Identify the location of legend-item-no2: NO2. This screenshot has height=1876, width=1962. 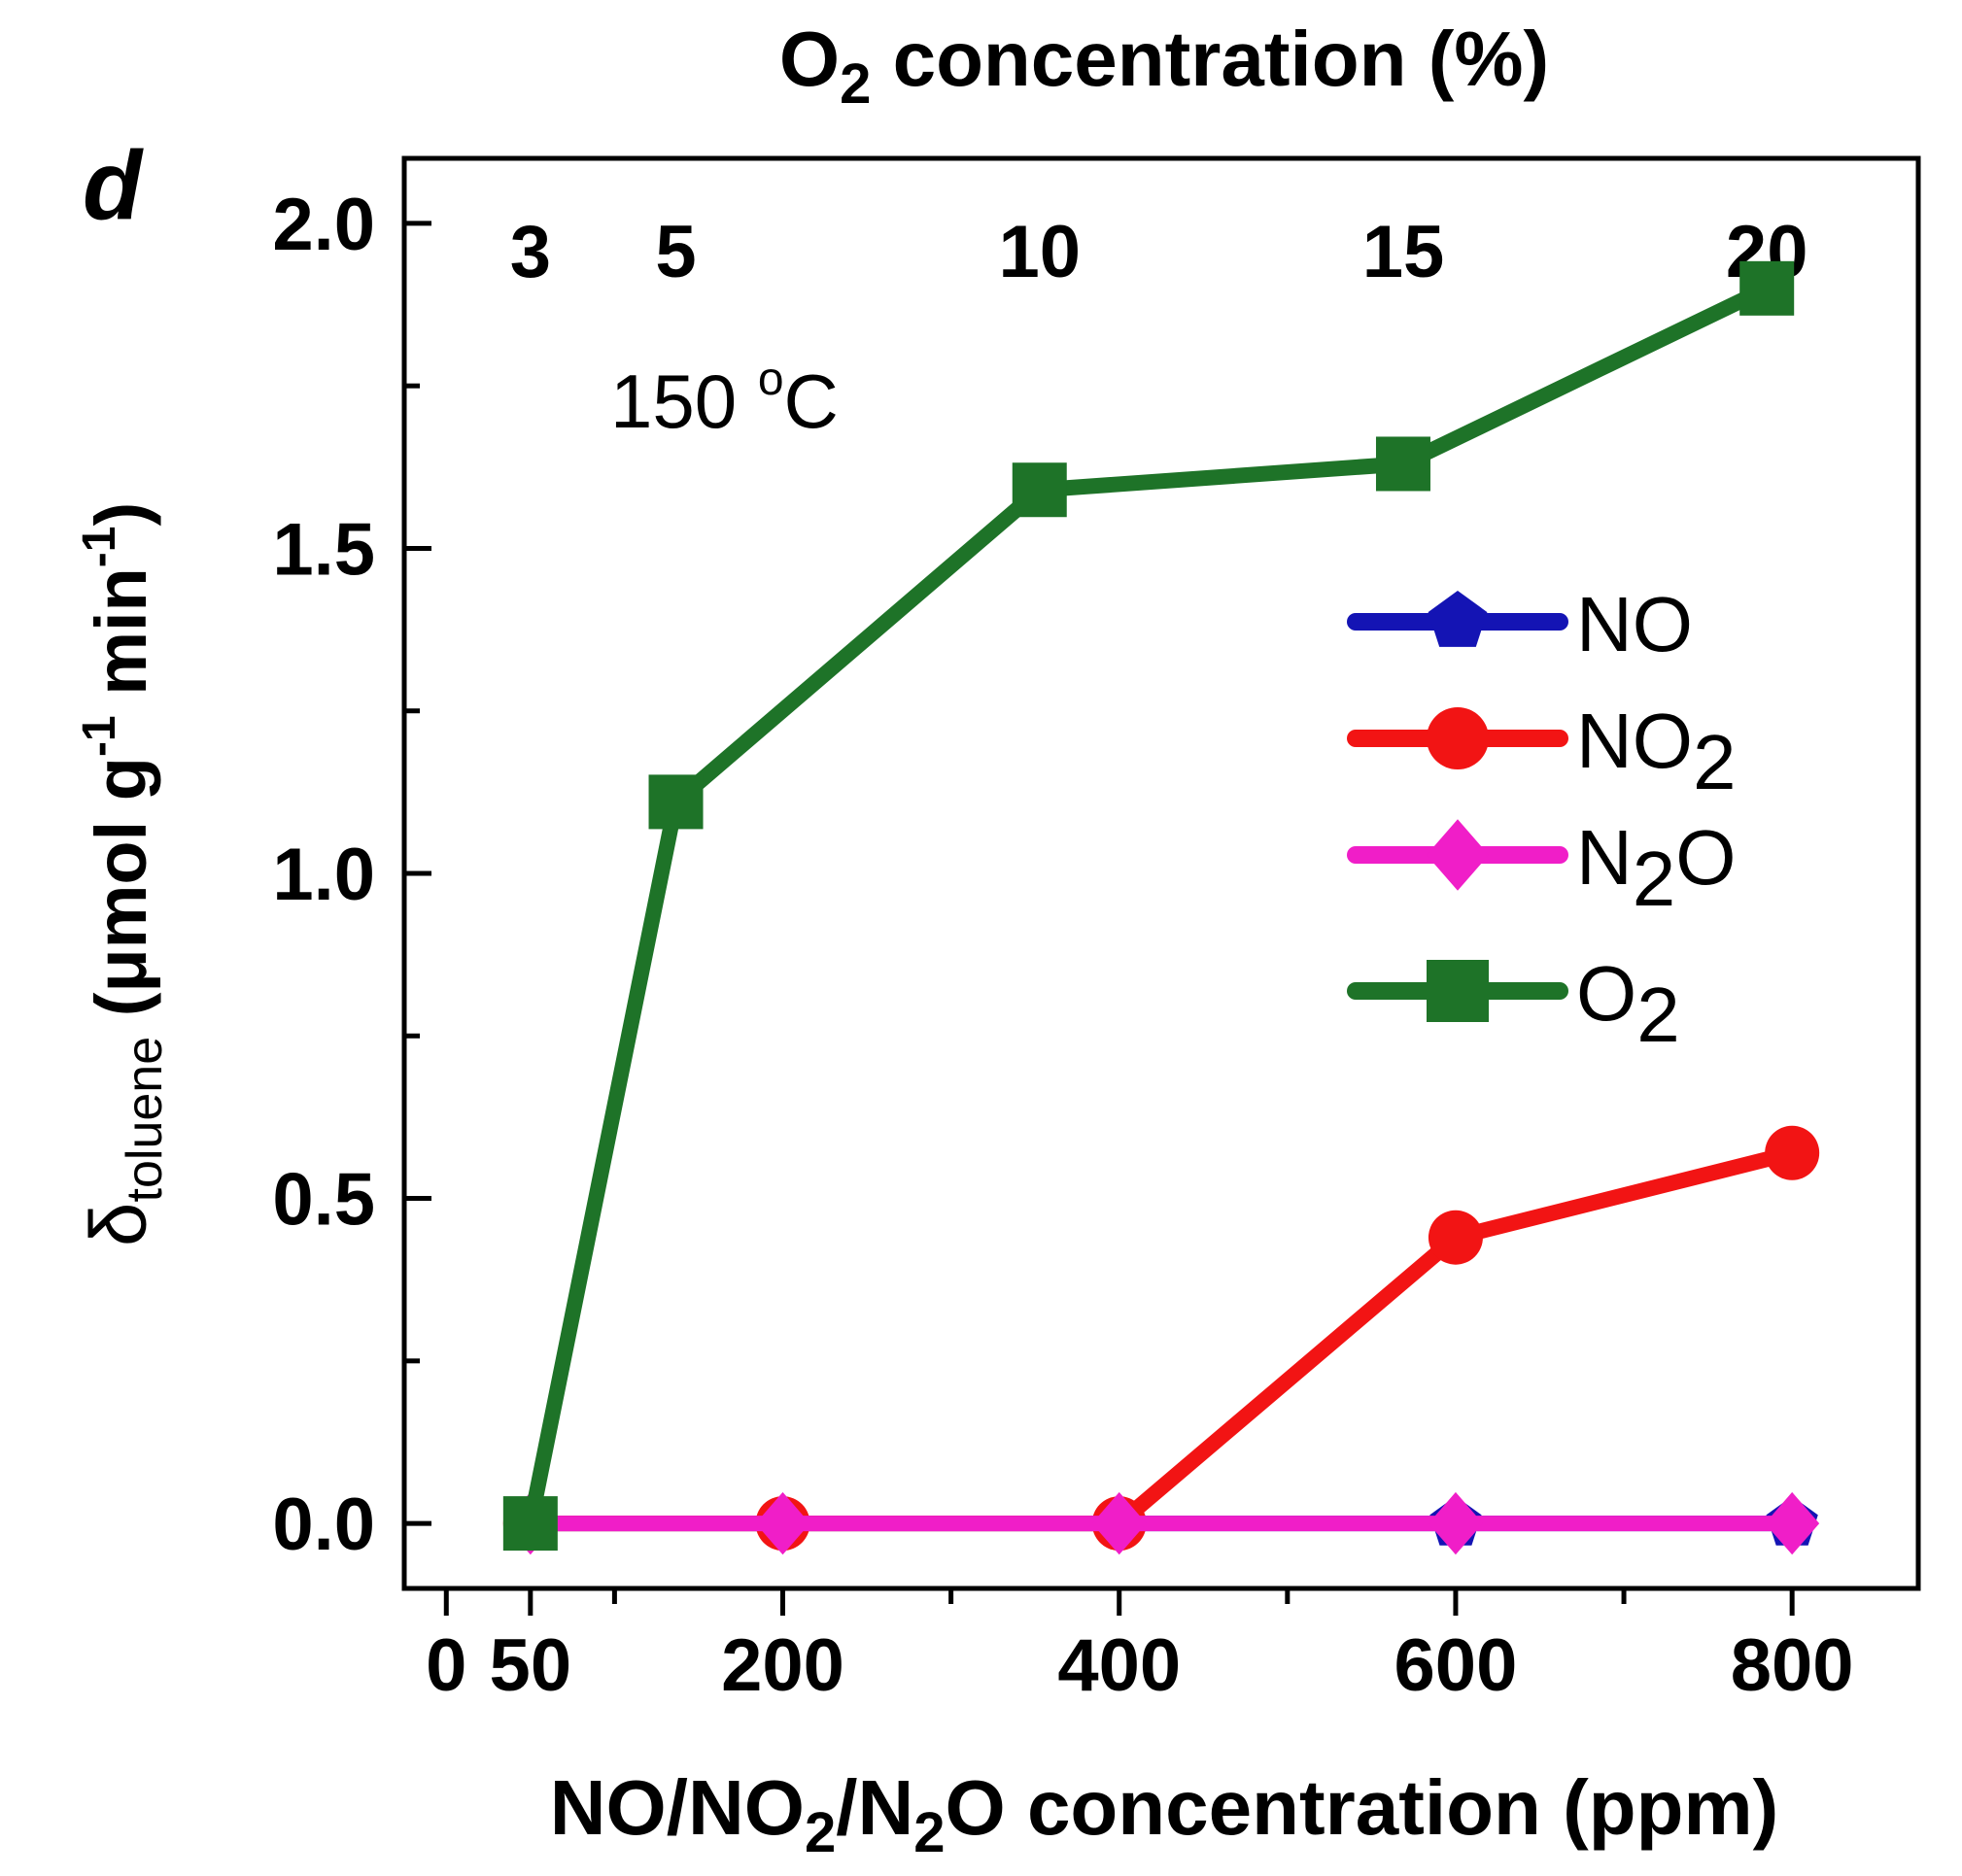
(1542, 752).